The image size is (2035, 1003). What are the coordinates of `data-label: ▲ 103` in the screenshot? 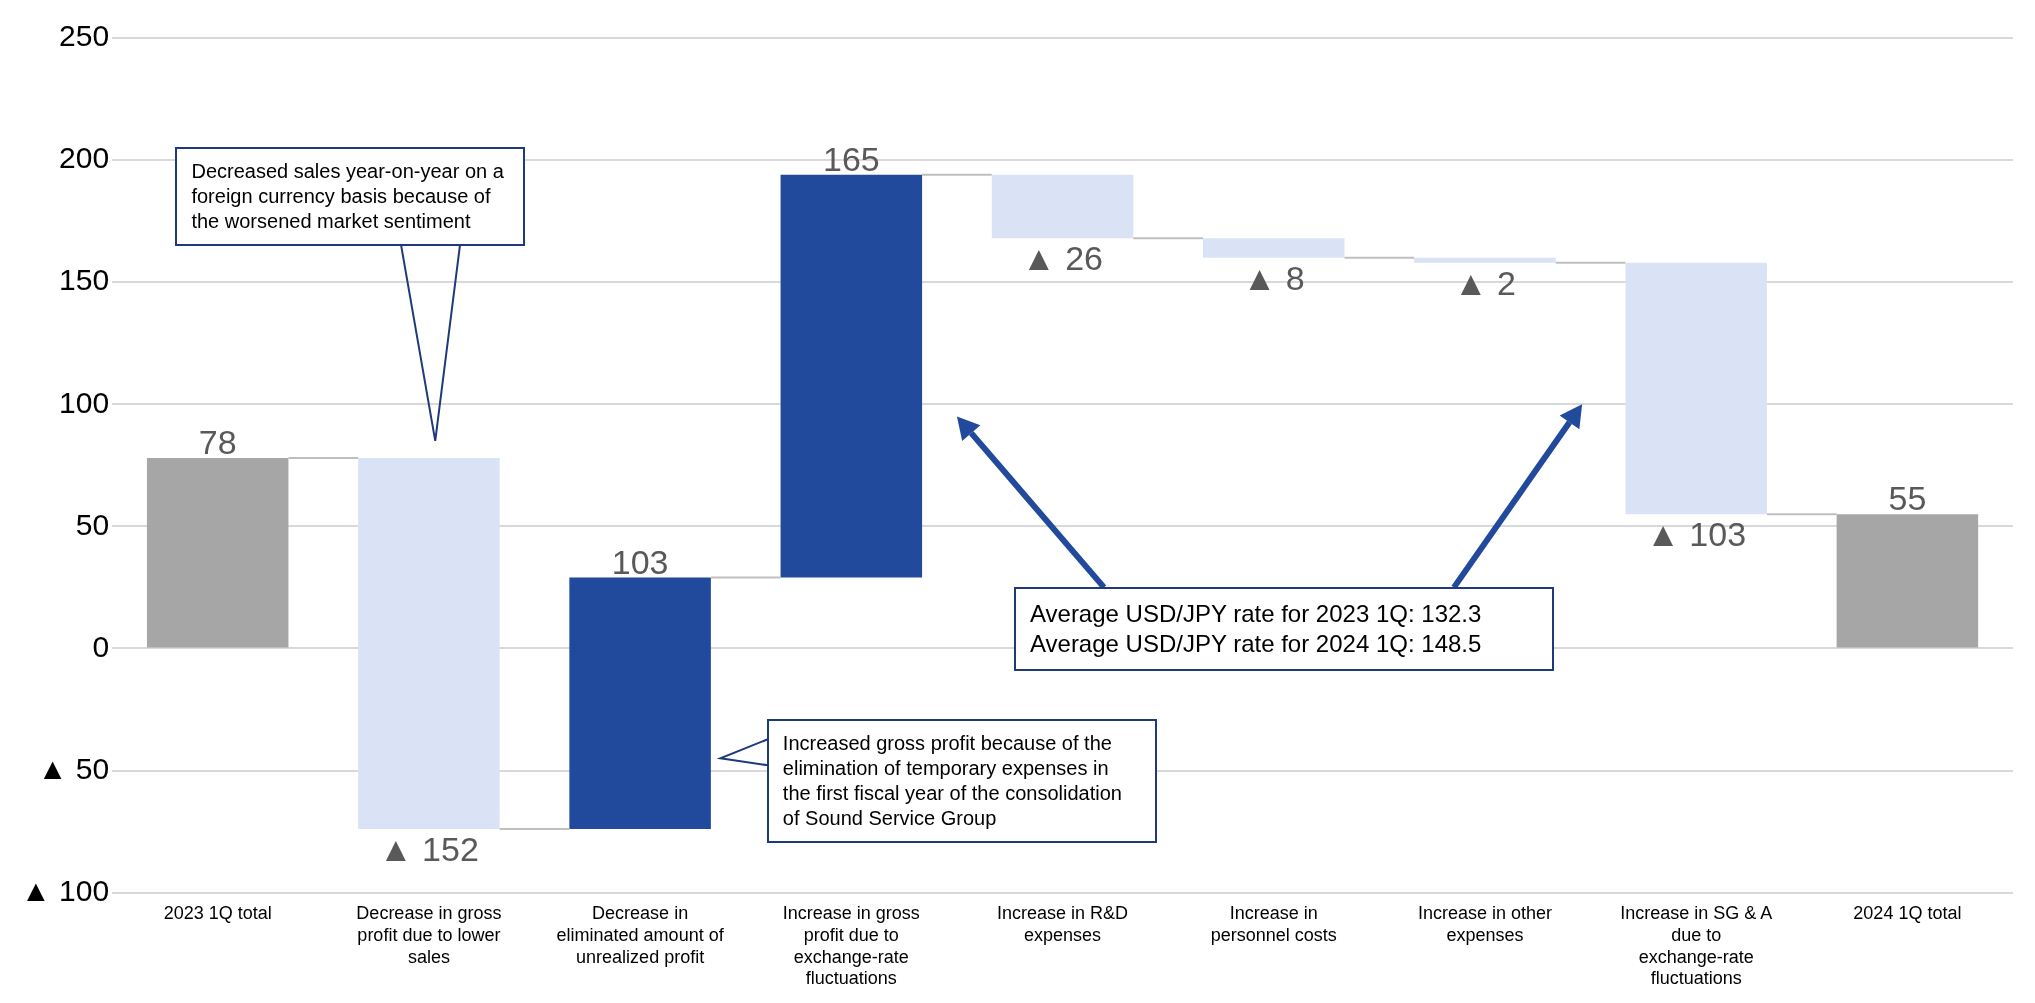 It's located at (1696, 534).